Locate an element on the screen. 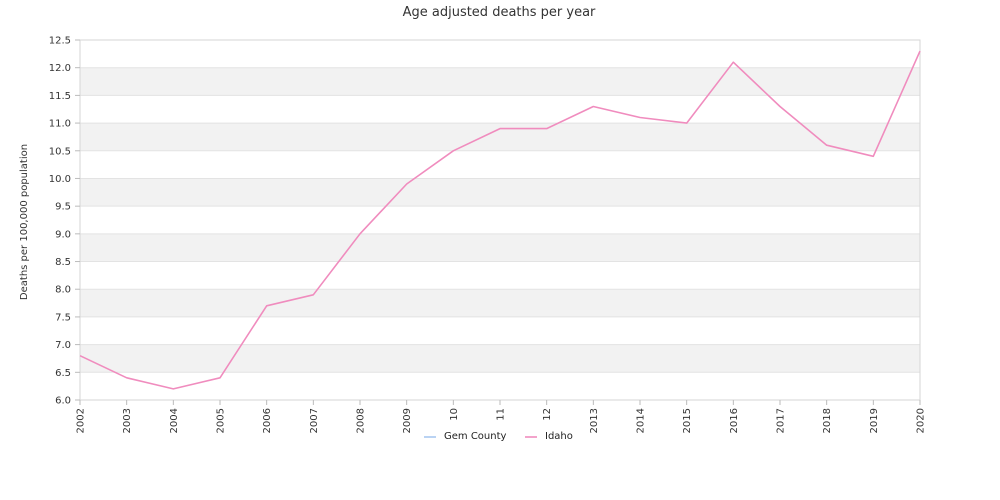 The image size is (1000, 500). legend-item-idaho: Idaho is located at coordinates (549, 436).